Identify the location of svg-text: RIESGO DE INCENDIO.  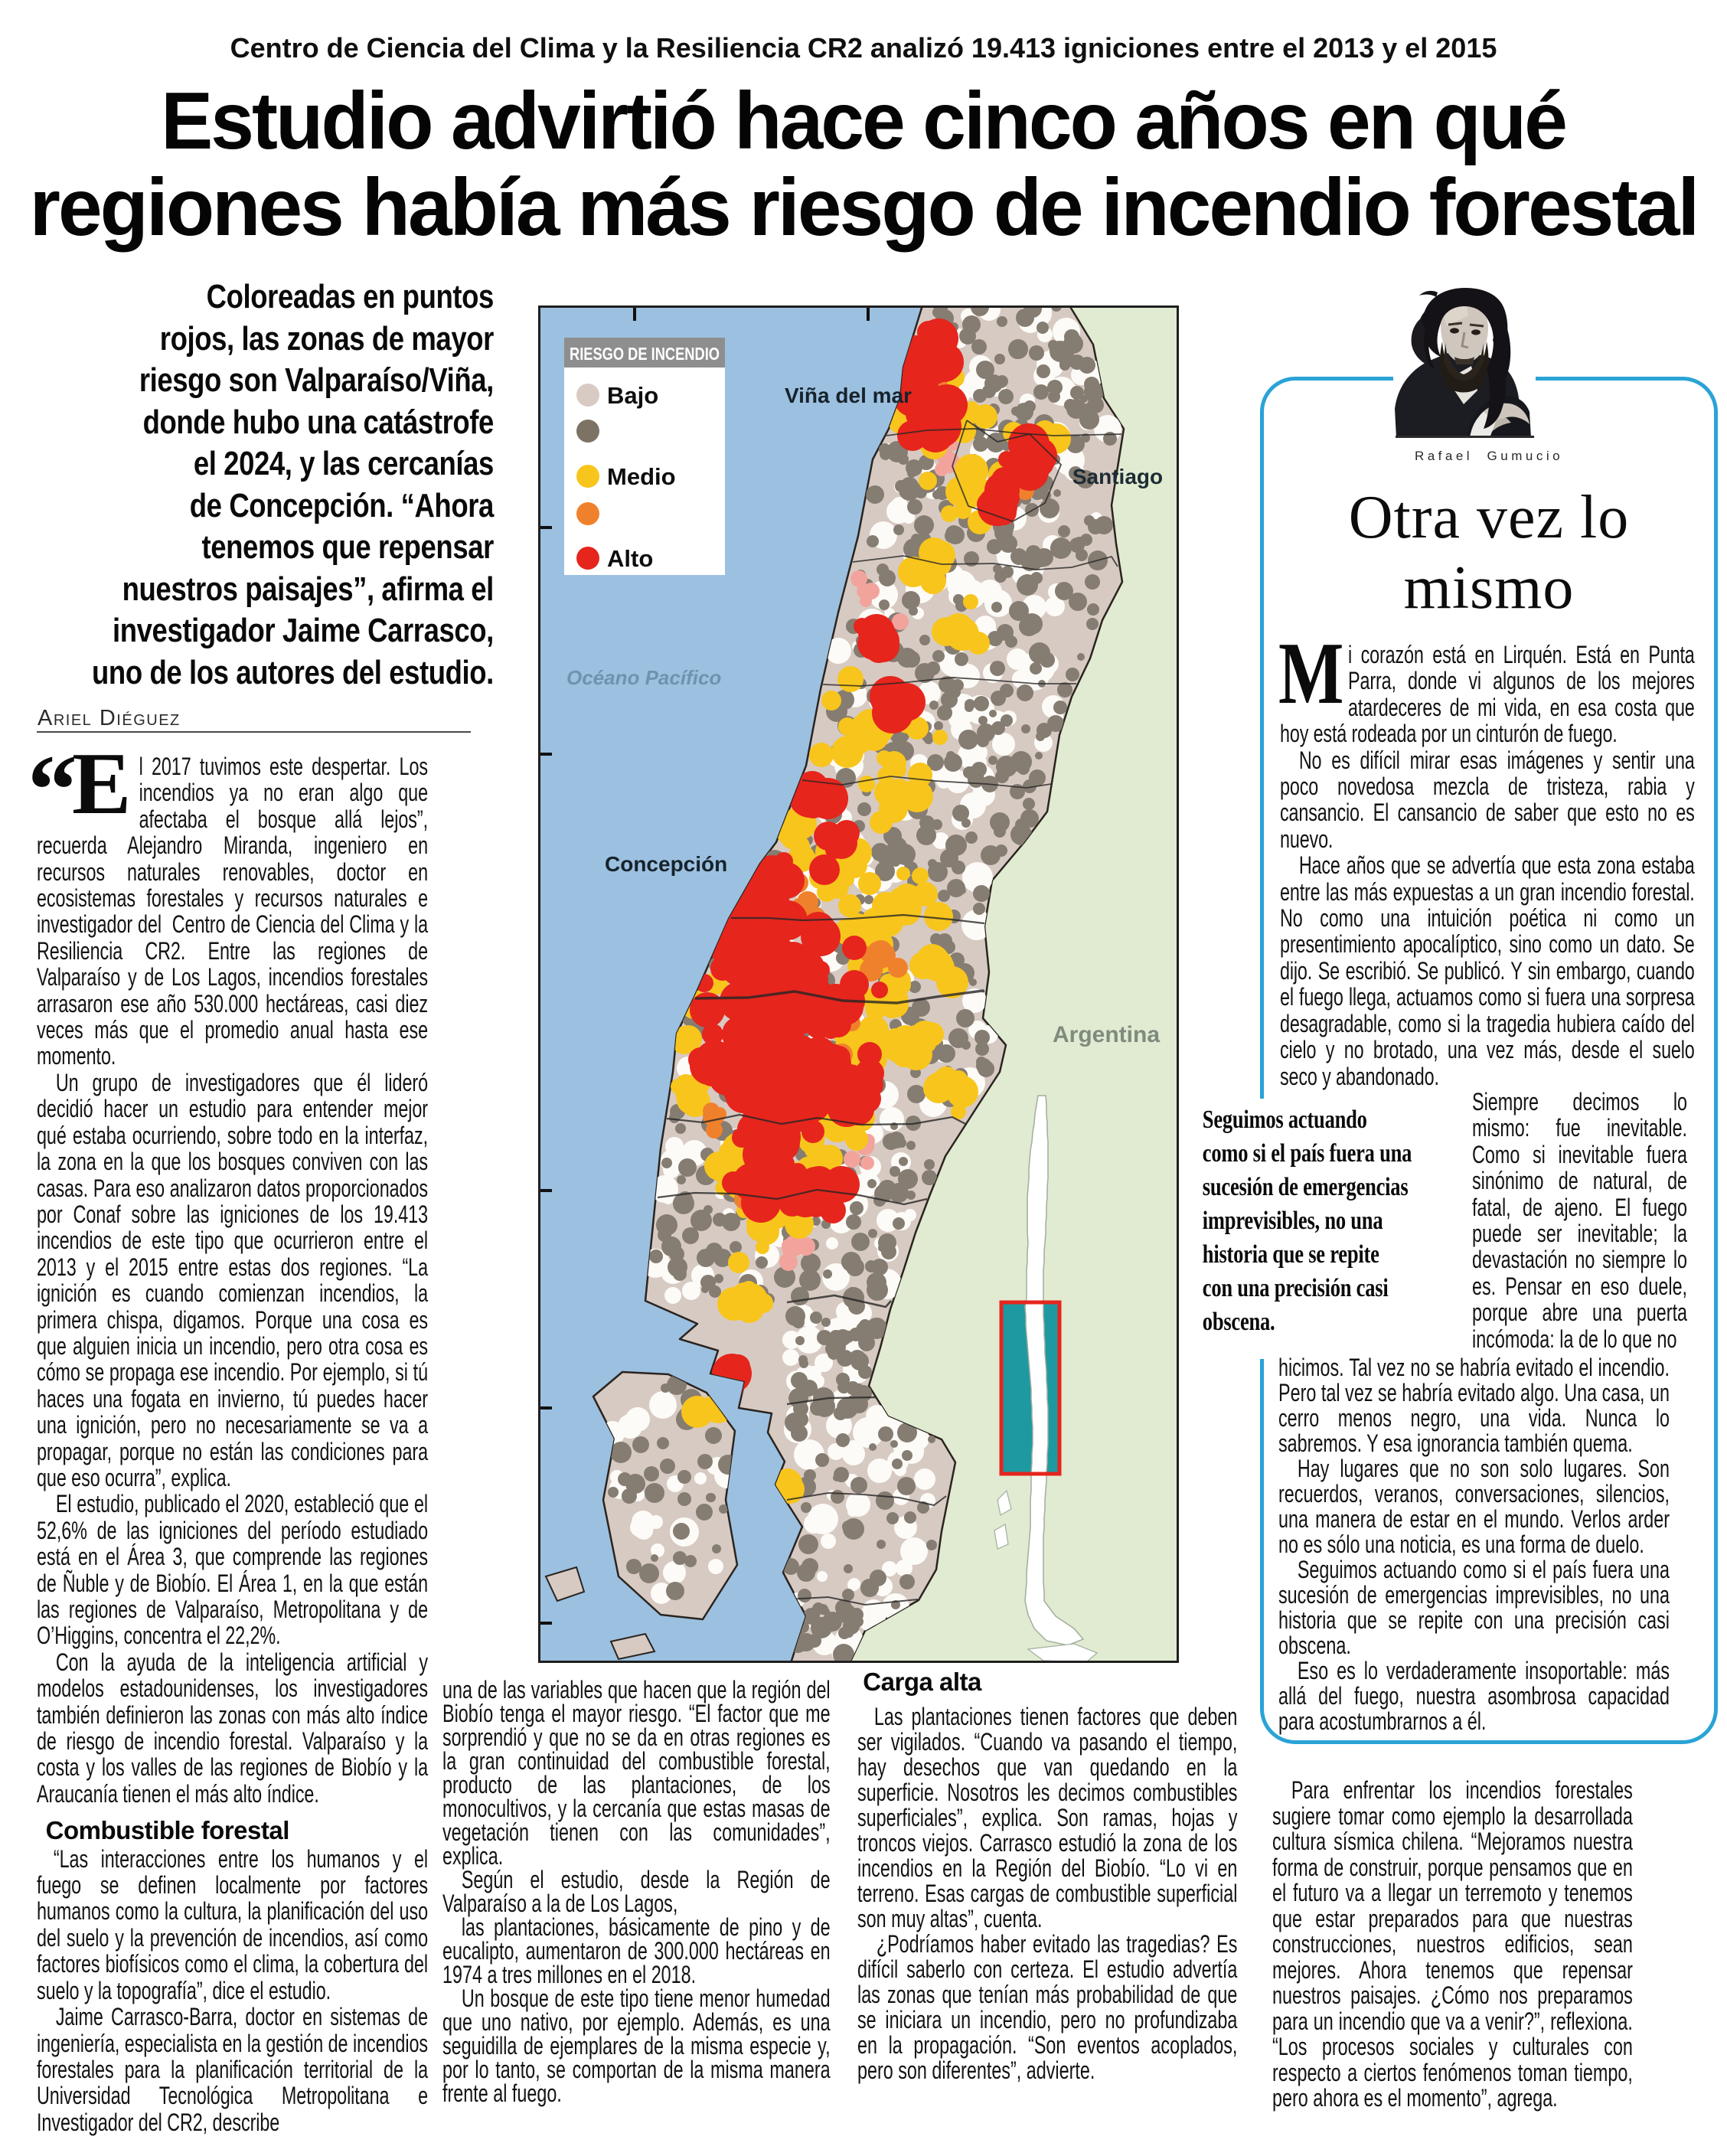
(645, 354).